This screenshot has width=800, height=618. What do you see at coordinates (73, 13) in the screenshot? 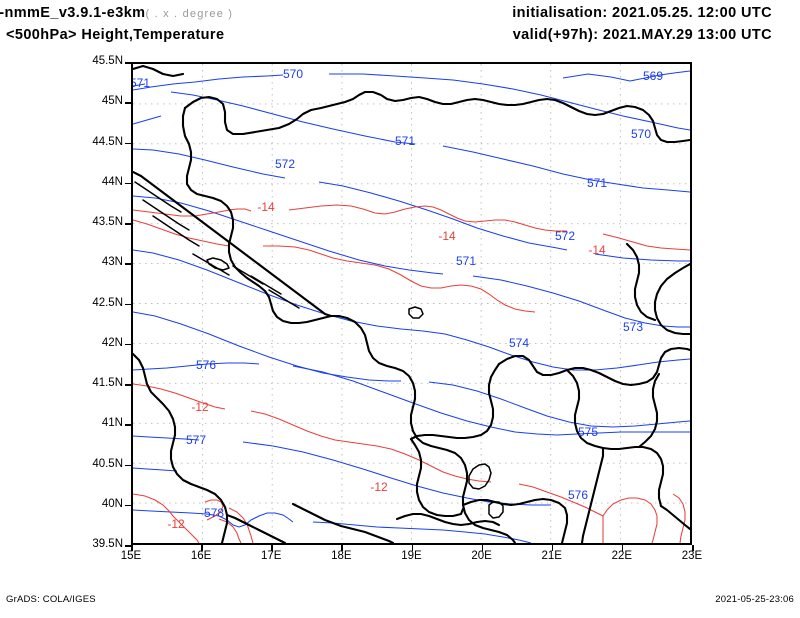
I see `model-name: f-nmmE_v3.9.1-e3km` at bounding box center [73, 13].